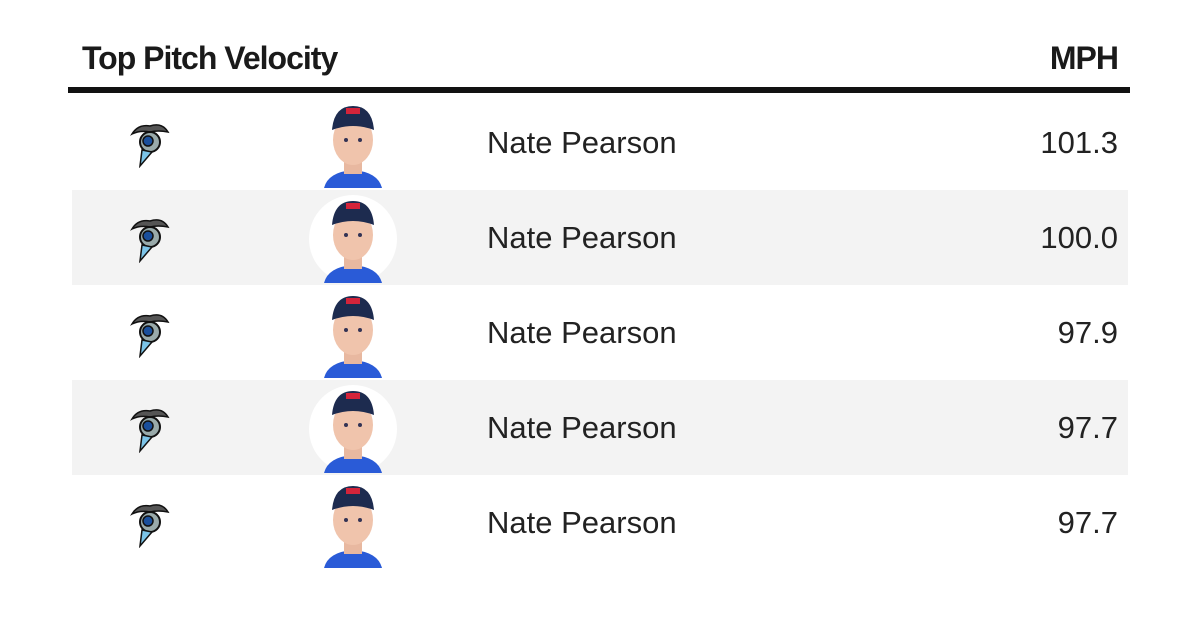  I want to click on table-row: Nate Pearson 100.0, so click(600, 237).